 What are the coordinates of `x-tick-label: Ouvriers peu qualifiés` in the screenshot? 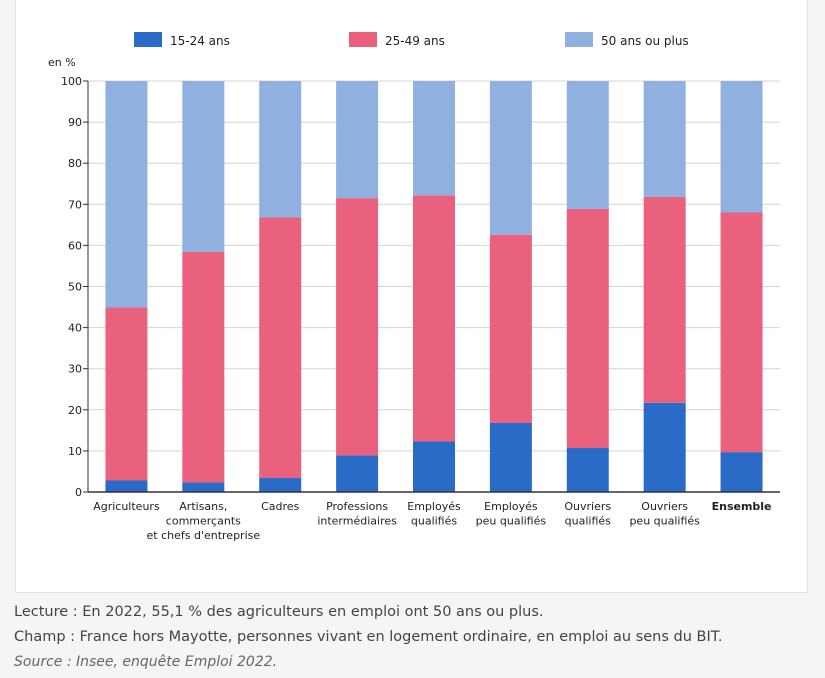 It's located at (664, 514).